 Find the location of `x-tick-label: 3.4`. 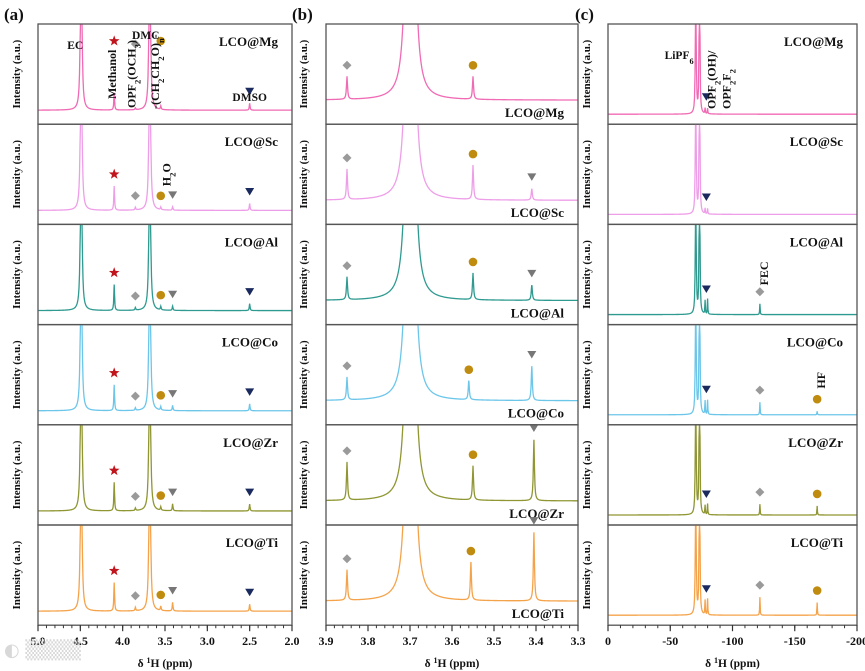

x-tick-label: 3.4 is located at coordinates (536, 641).